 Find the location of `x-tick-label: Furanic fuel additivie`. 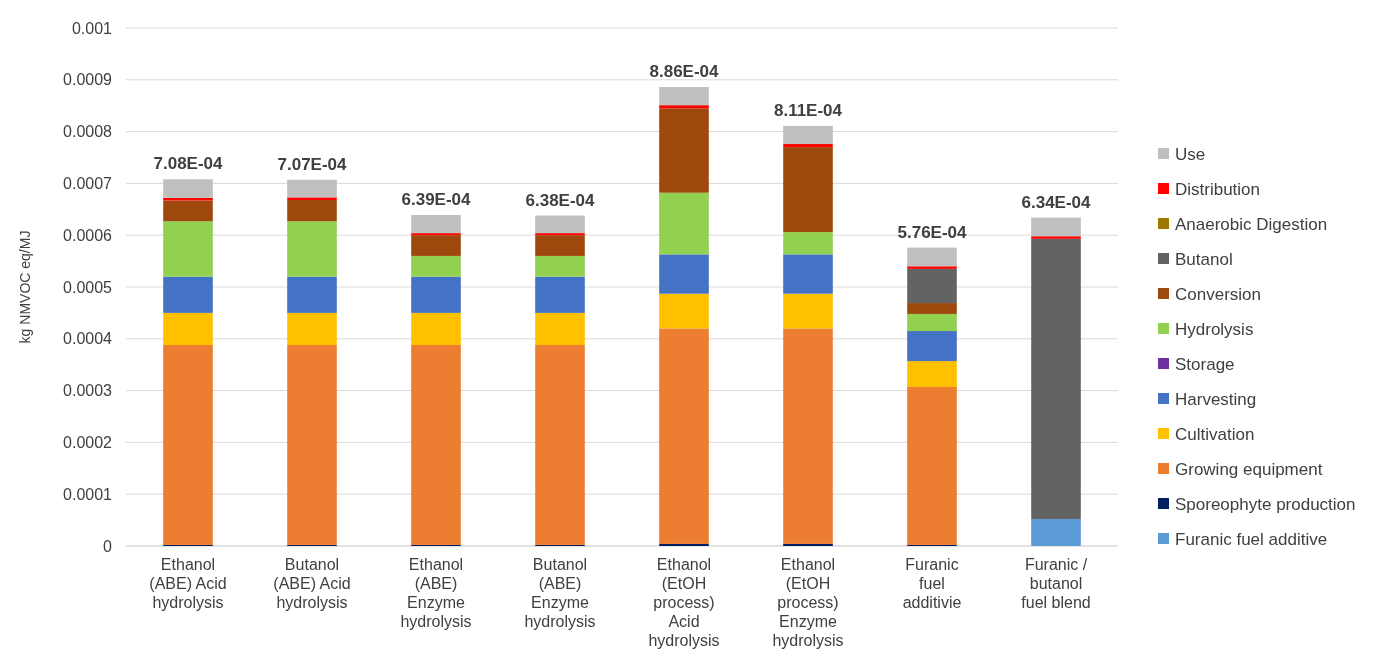

x-tick-label: Furanic fuel additivie is located at coordinates (932, 583).